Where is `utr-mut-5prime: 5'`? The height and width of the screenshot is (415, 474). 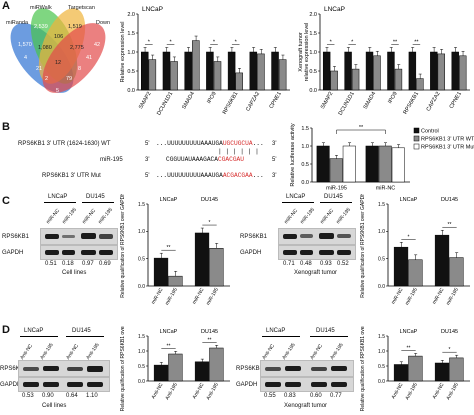
utr-mut-5prime: 5' is located at coordinates (147, 176).